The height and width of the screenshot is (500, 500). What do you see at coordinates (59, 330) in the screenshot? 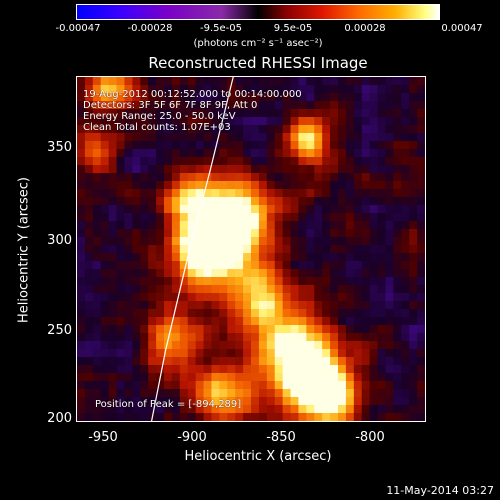
I see `y-tick-label: 250` at bounding box center [59, 330].